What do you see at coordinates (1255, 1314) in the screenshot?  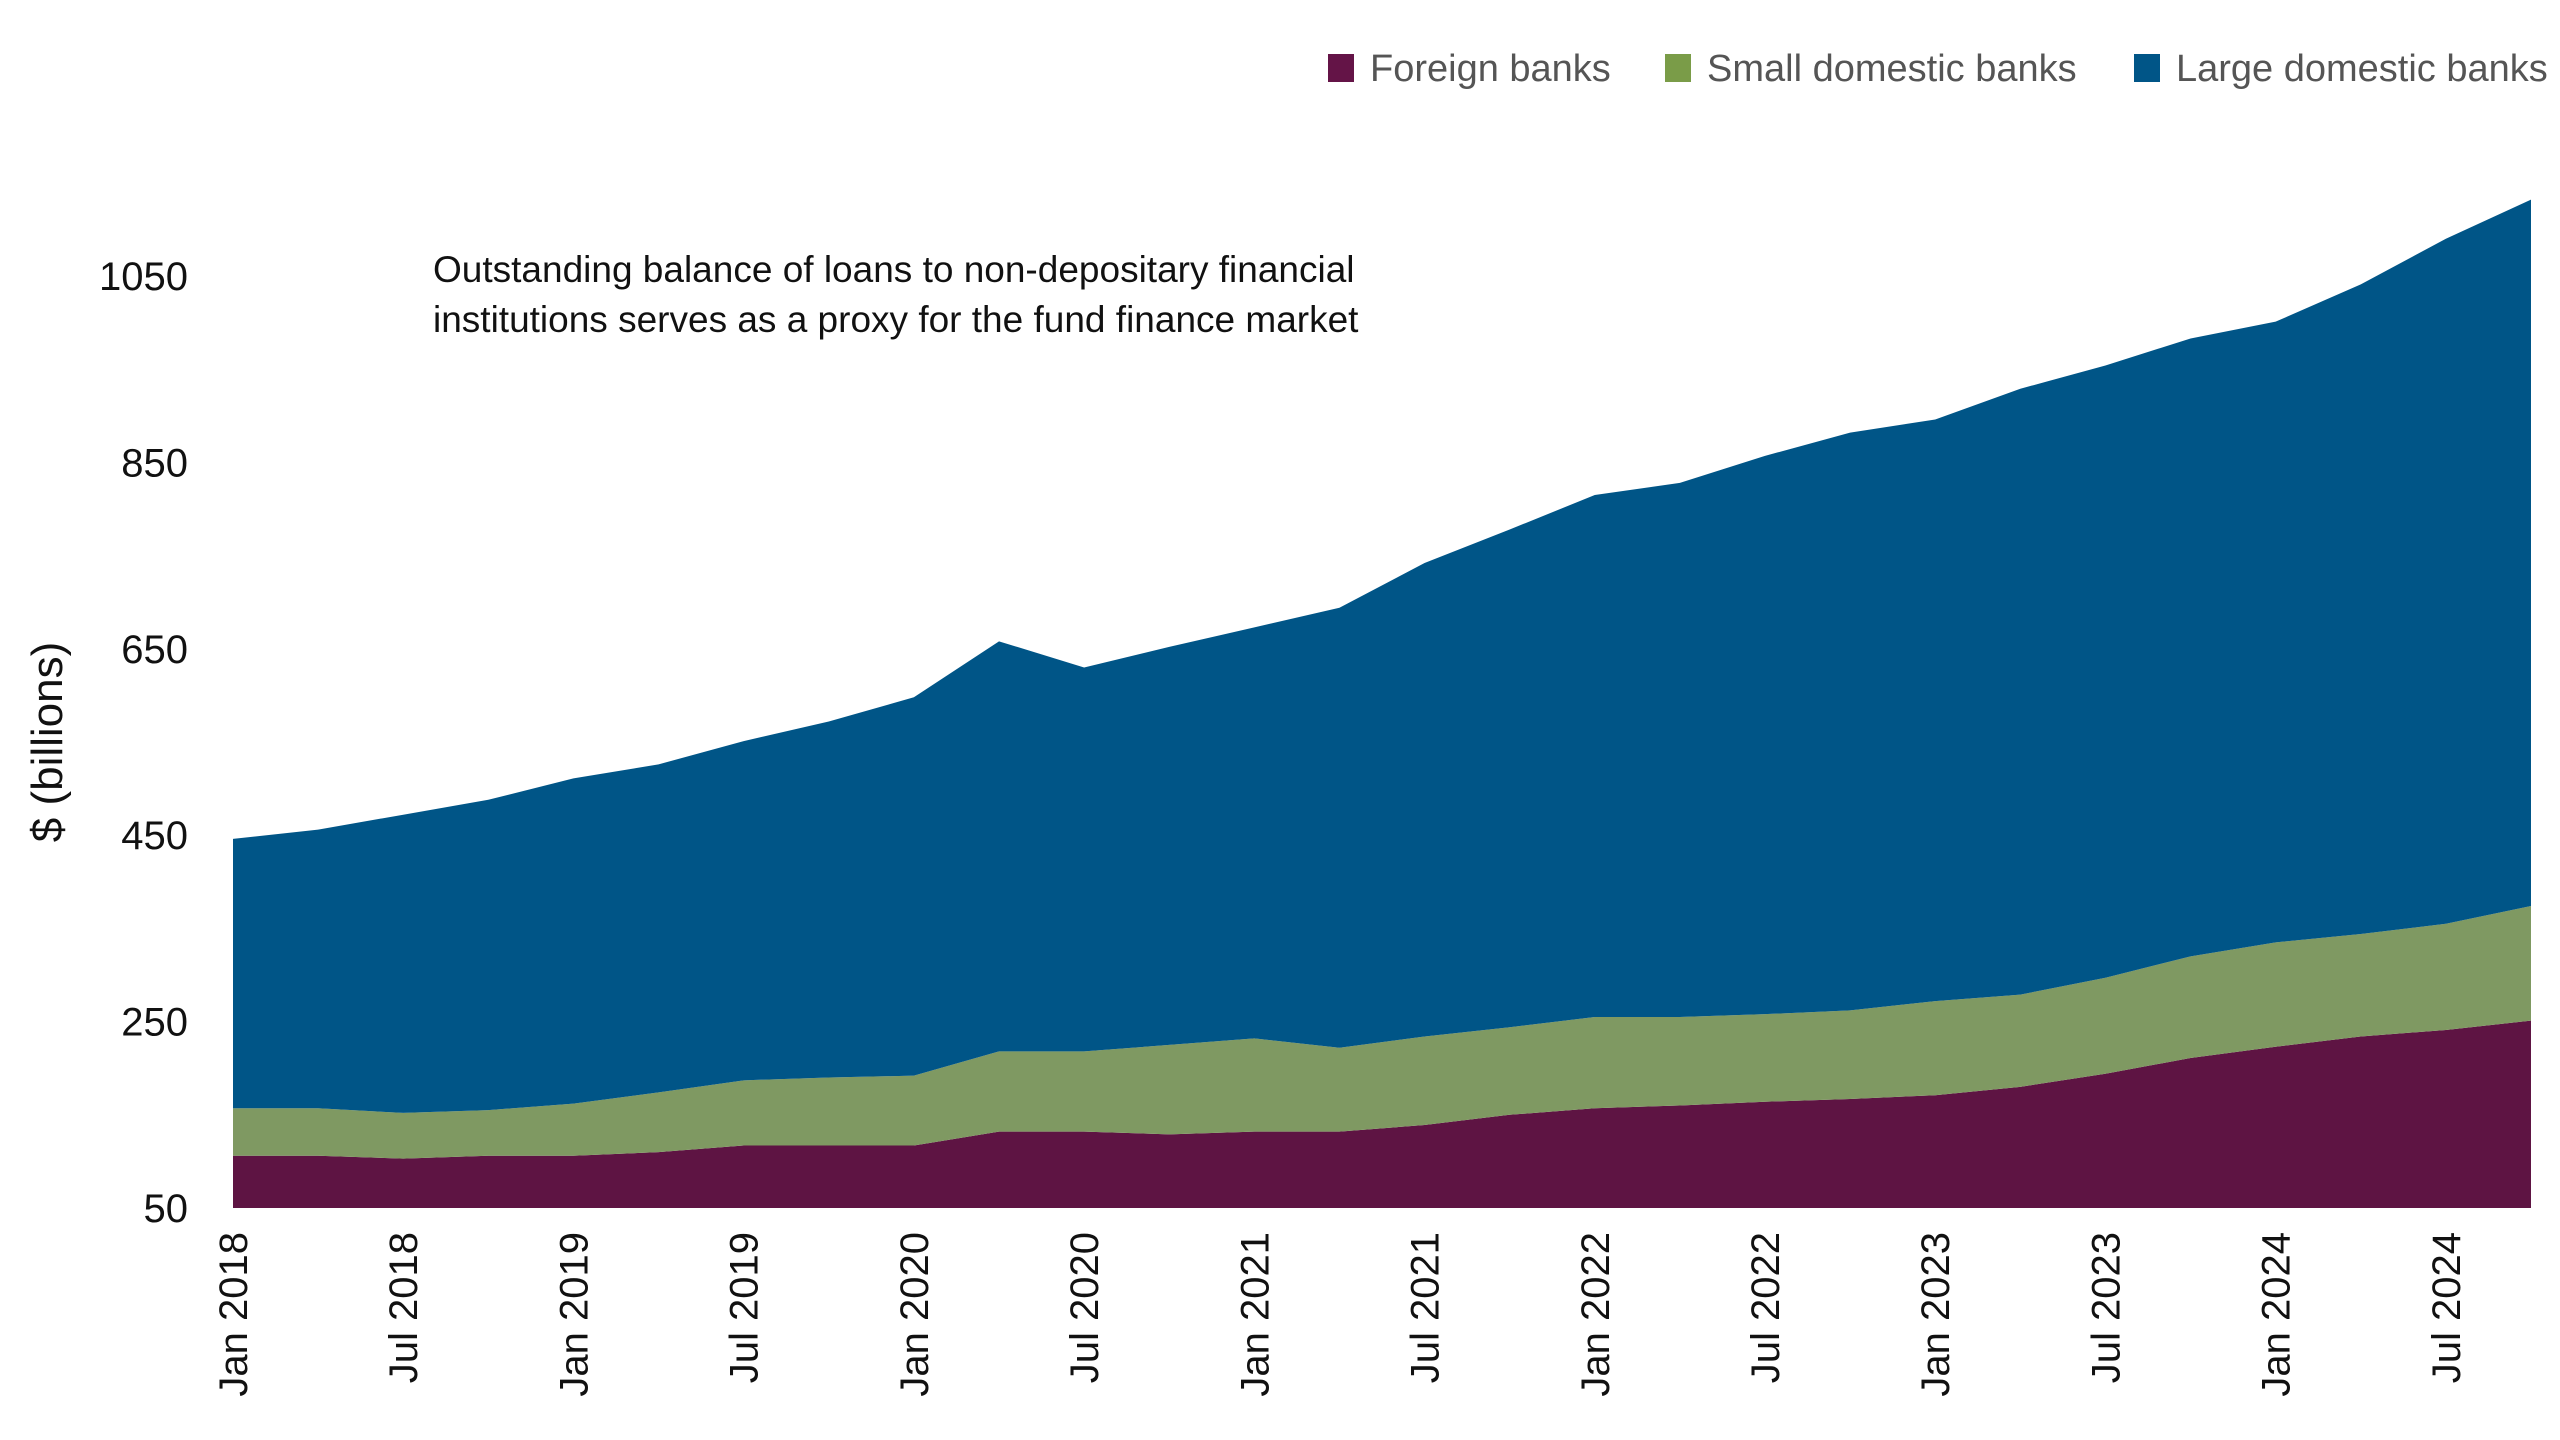 I see `x-tick-label: Jan 2021` at bounding box center [1255, 1314].